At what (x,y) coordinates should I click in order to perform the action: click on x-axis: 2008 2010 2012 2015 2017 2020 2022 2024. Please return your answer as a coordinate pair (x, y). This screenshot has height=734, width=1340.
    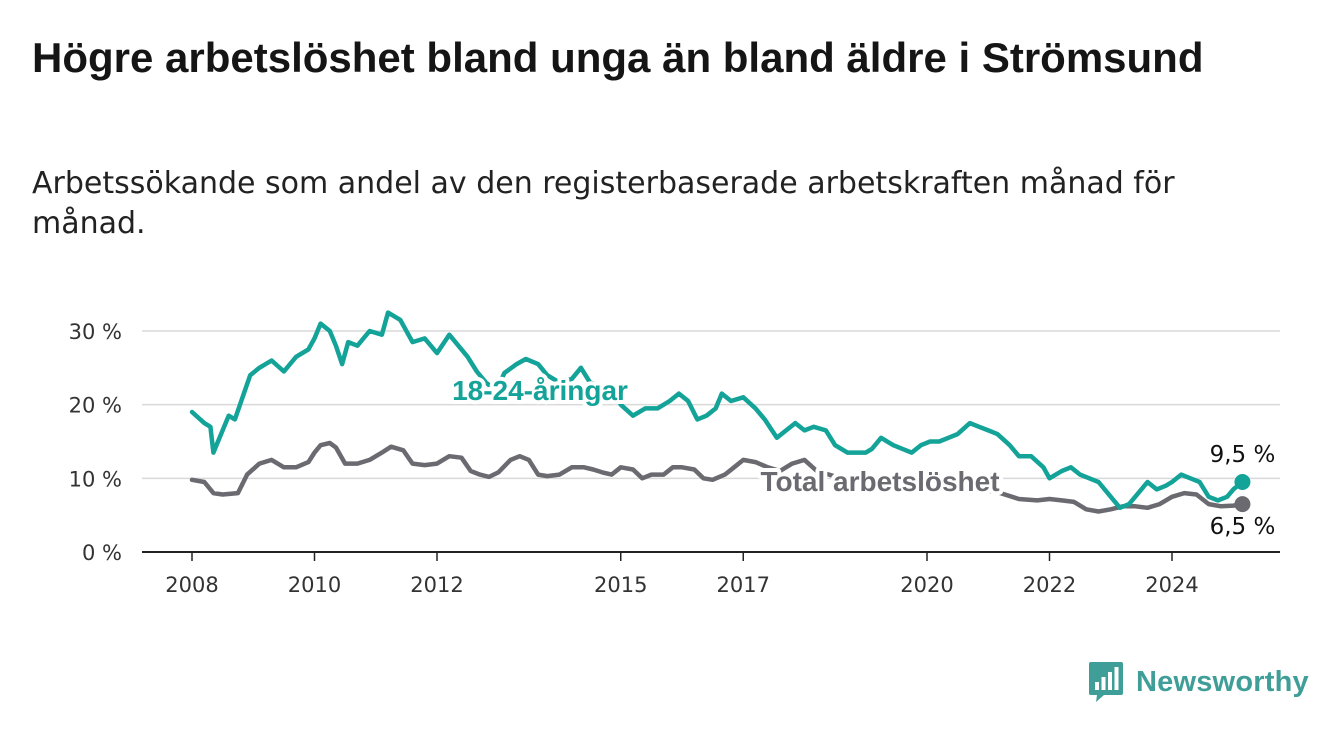
    Looking at the image, I should click on (711, 574).